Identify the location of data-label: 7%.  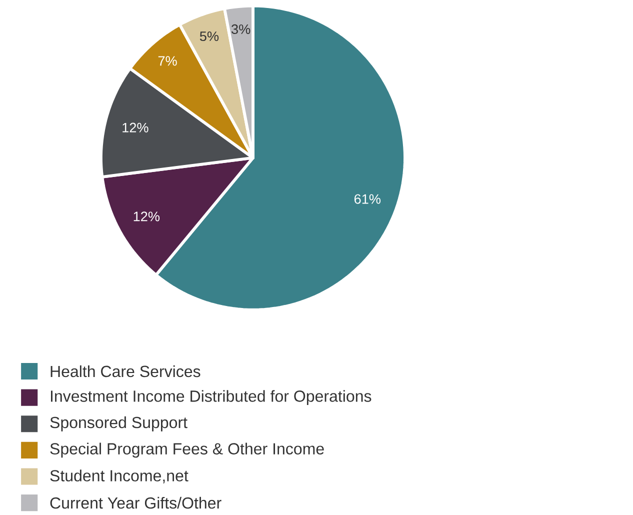
(167, 61).